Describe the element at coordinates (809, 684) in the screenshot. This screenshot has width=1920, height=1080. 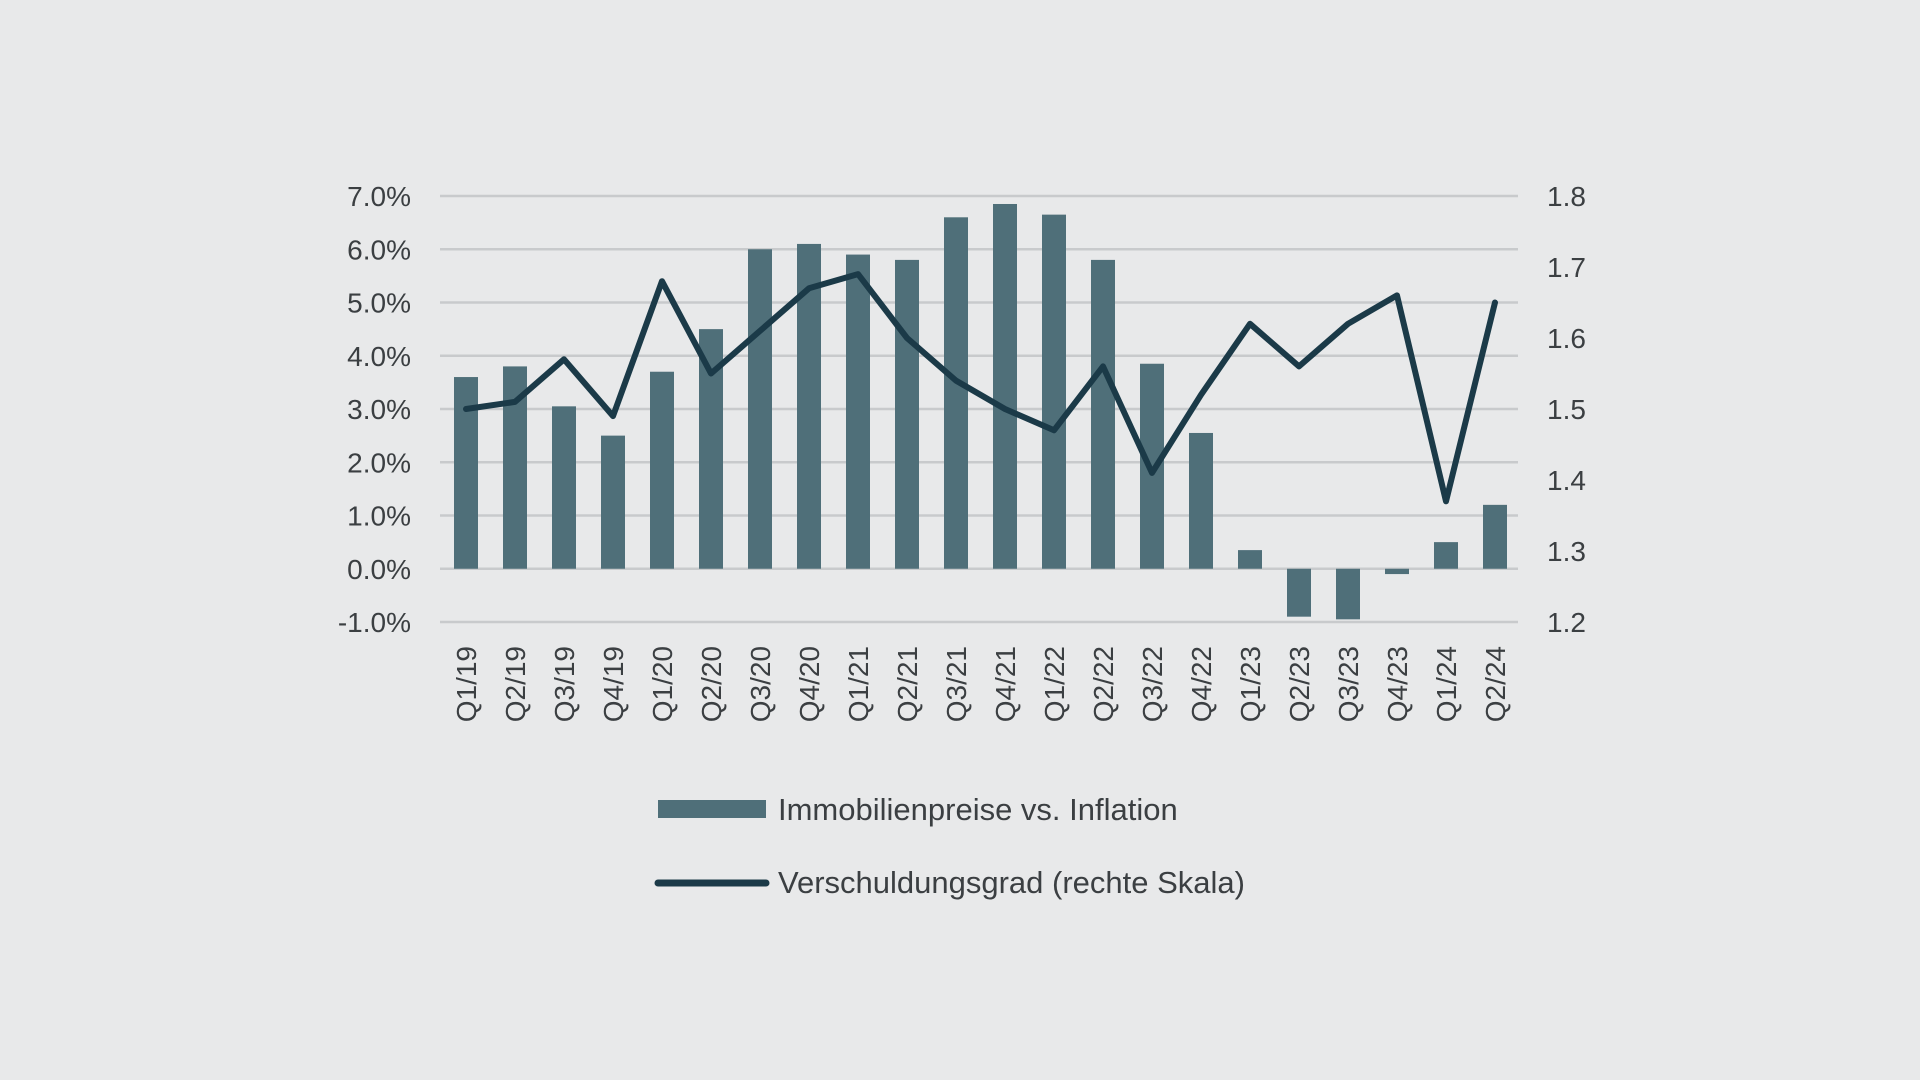
I see `x-tick-label: Q4/20` at that location.